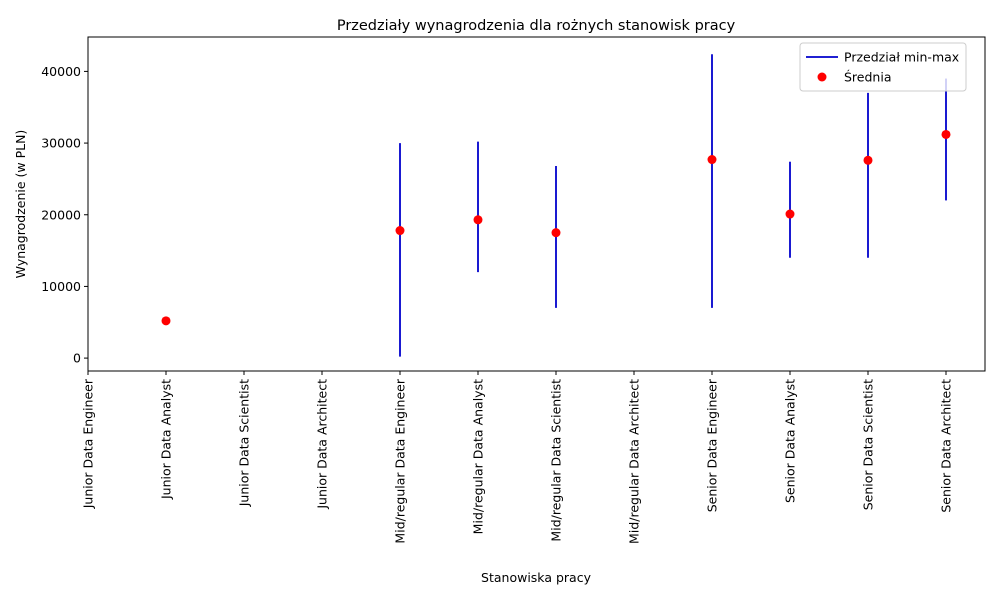  What do you see at coordinates (400, 460) in the screenshot?
I see `x-tick-label: Mid/regular Data Engineer` at bounding box center [400, 460].